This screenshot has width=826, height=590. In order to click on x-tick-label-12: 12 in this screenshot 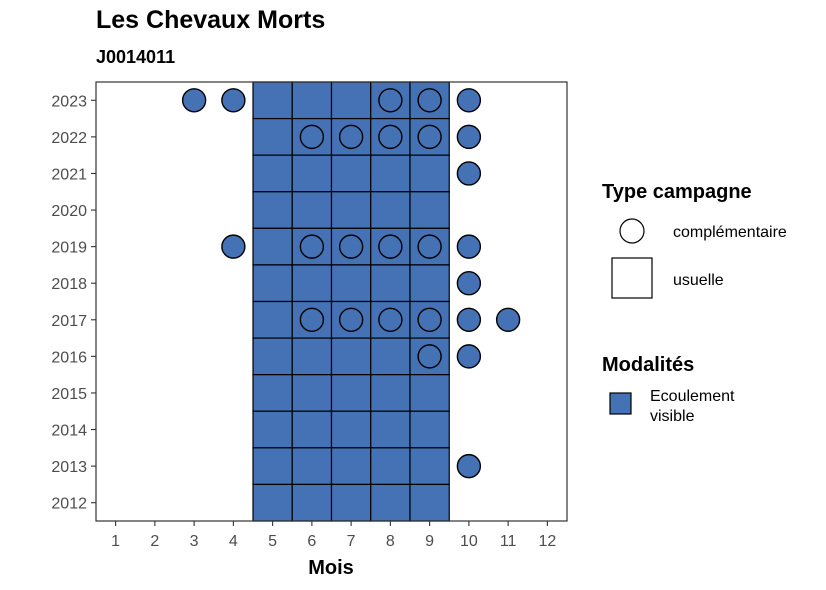, I will do `click(547, 541)`.